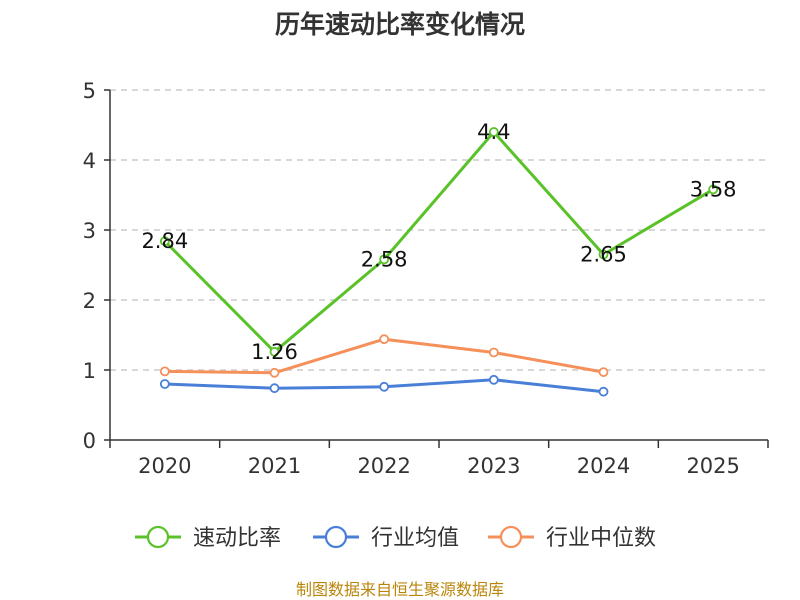  What do you see at coordinates (89, 91) in the screenshot?
I see `y-tick-label: 5` at bounding box center [89, 91].